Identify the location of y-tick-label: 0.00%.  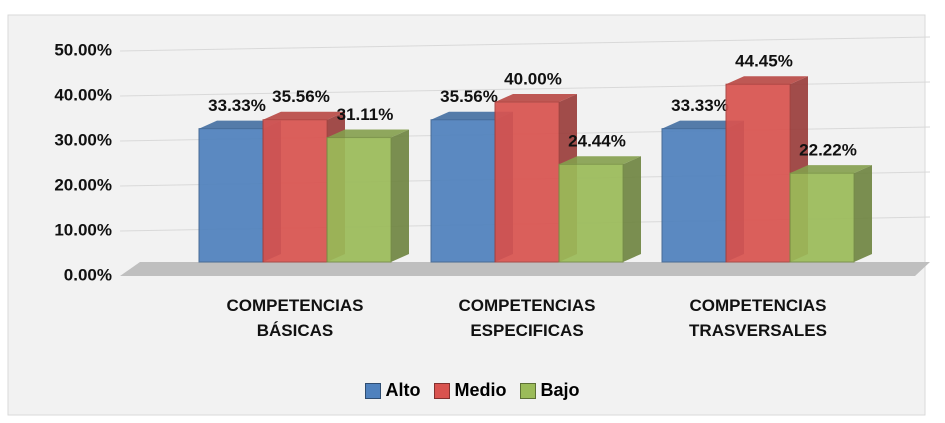
(88, 274).